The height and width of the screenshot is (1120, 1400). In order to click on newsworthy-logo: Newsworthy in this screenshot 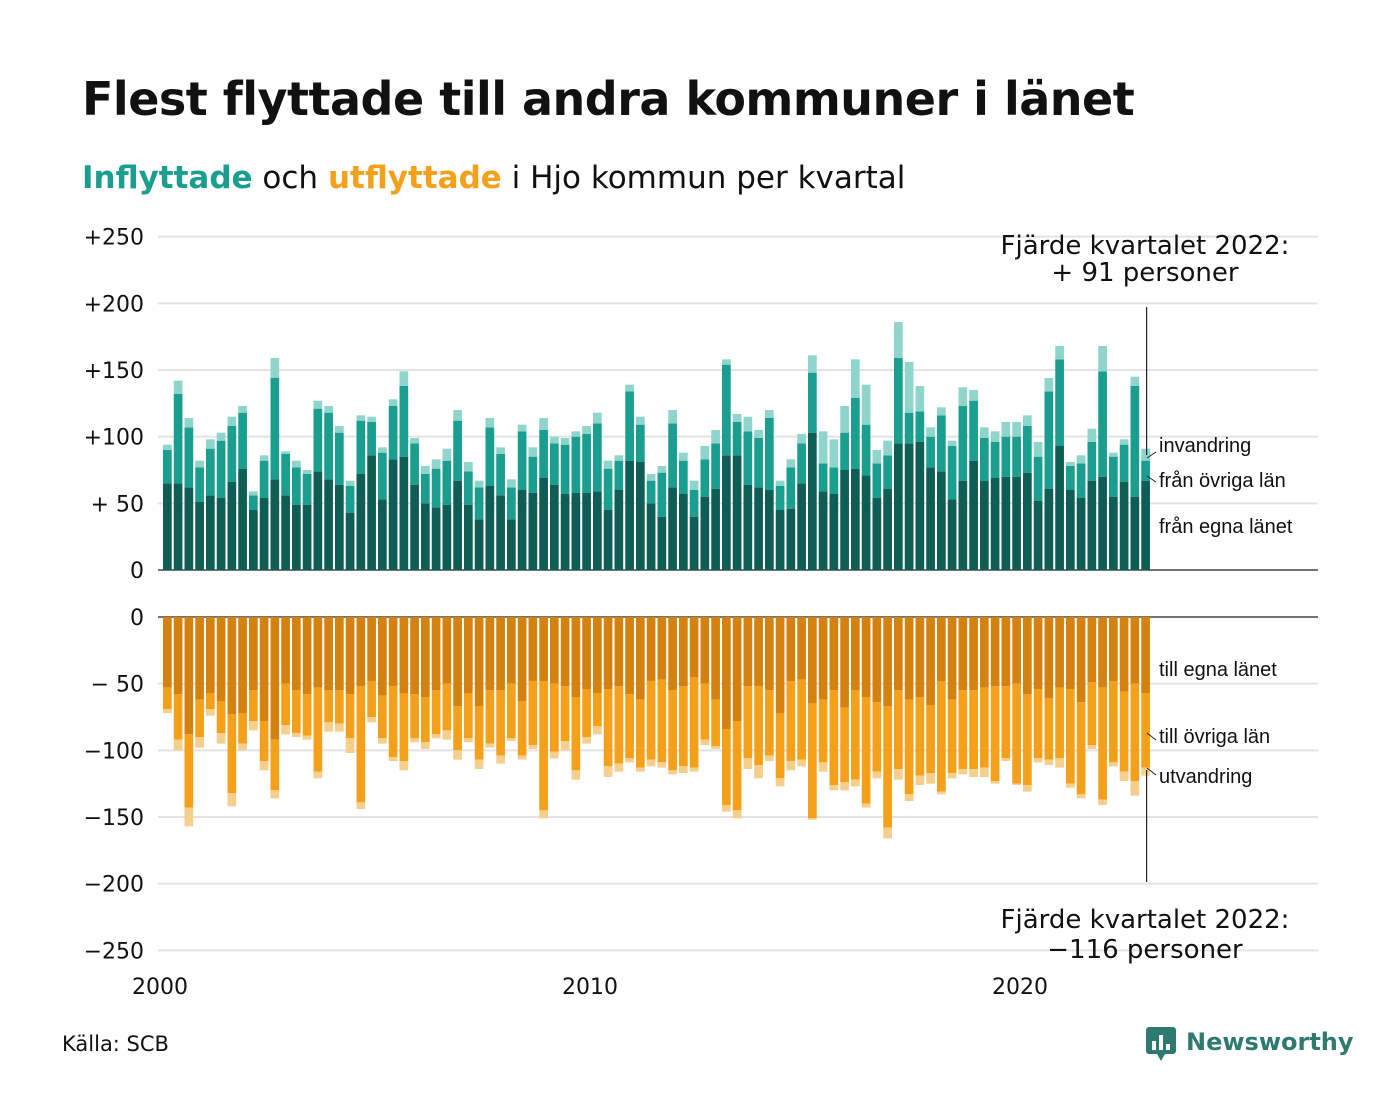, I will do `click(1250, 1042)`.